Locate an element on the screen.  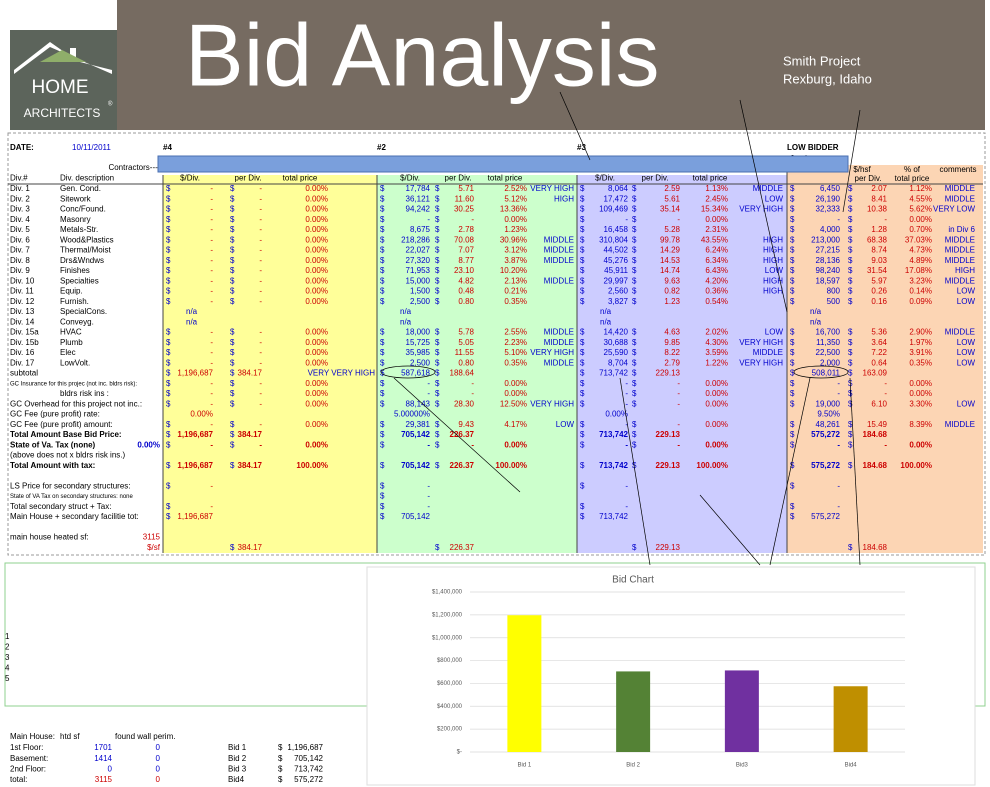
logo-sub: ARCHITECTS is located at coordinates (62, 113).